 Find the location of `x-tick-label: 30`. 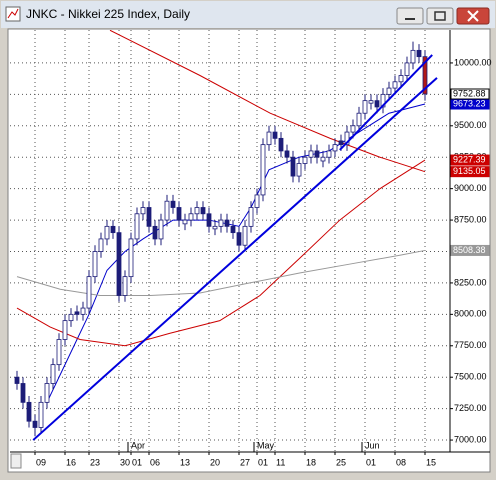

x-tick-label: 30 is located at coordinates (125, 462).